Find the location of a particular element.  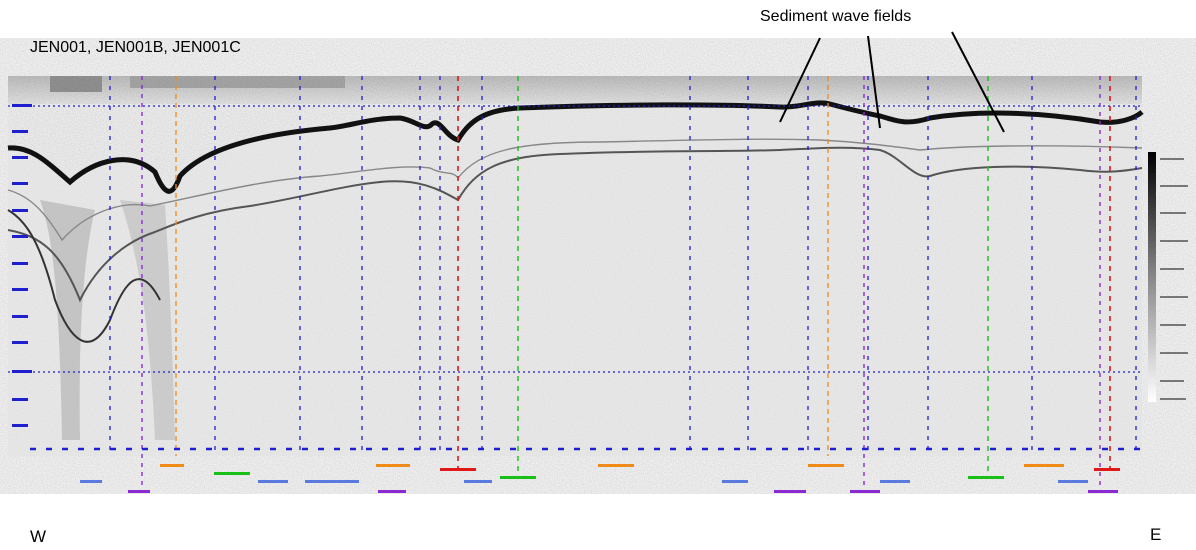

east-label: E is located at coordinates (1156, 534).